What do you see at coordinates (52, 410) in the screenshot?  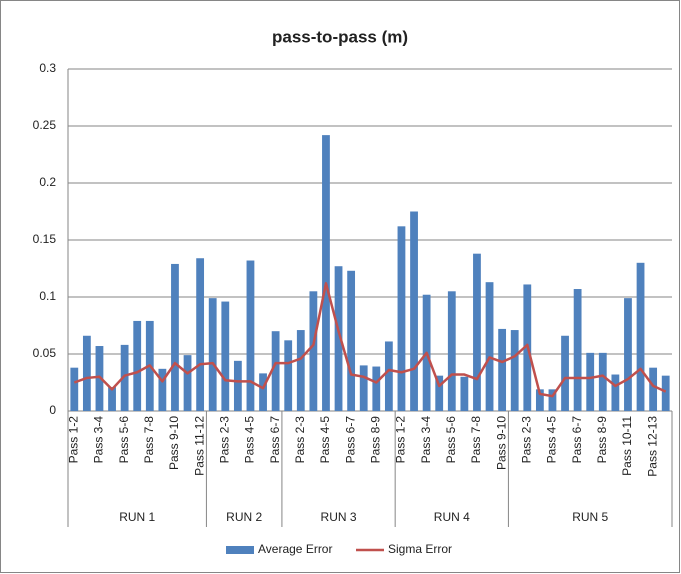 I see `y-tick-label: 0` at bounding box center [52, 410].